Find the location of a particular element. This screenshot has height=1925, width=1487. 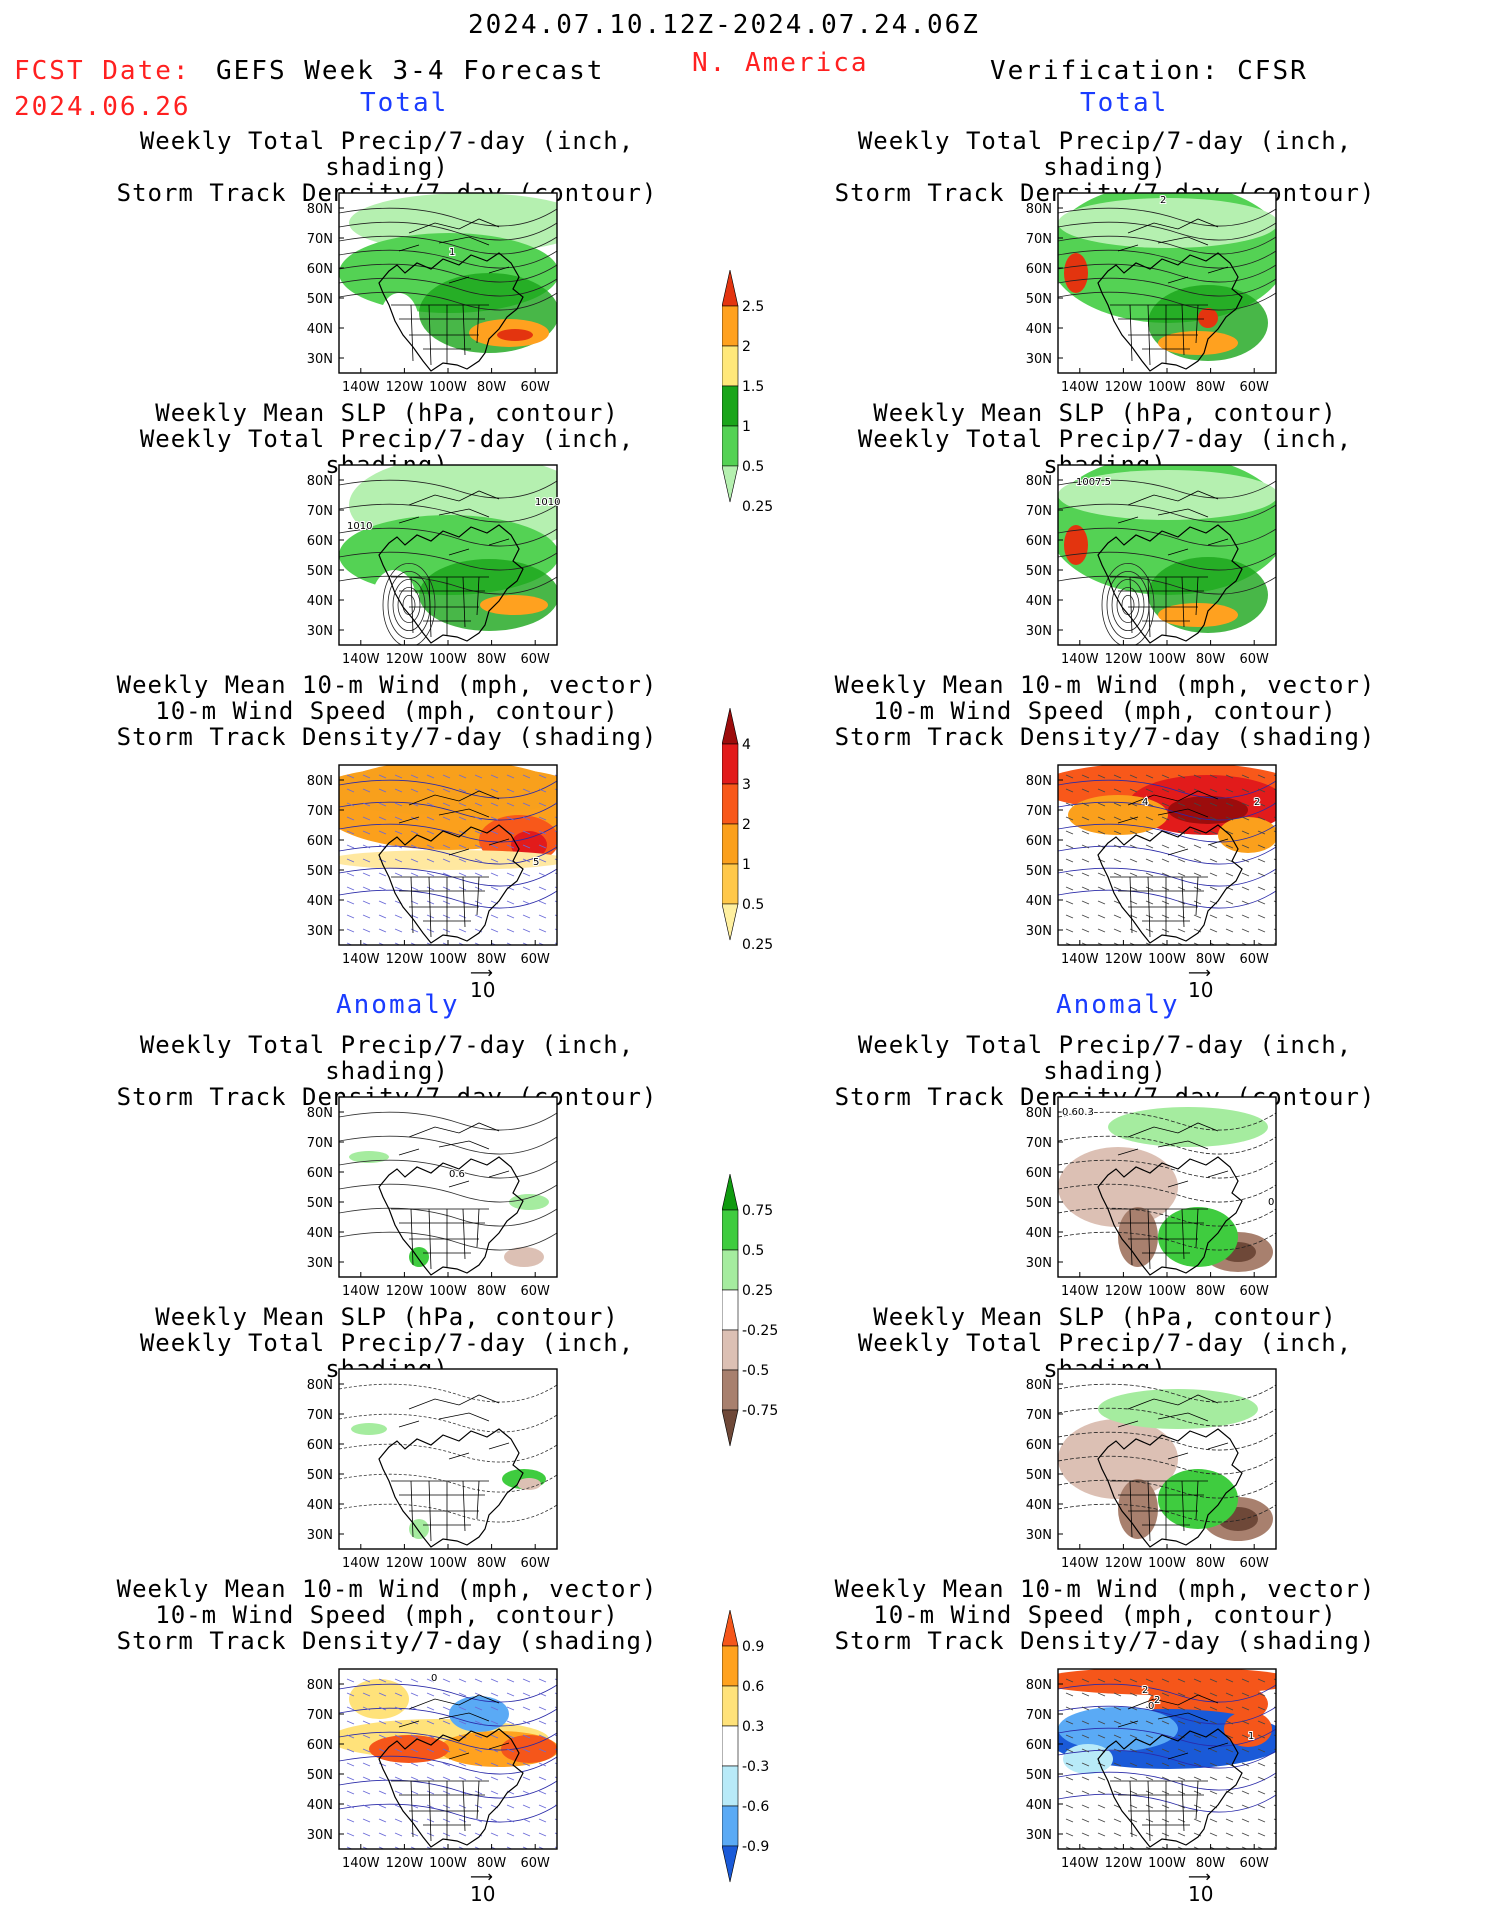

vector-reference-vf-total: ⟶ 10 is located at coordinates (1201, 983).